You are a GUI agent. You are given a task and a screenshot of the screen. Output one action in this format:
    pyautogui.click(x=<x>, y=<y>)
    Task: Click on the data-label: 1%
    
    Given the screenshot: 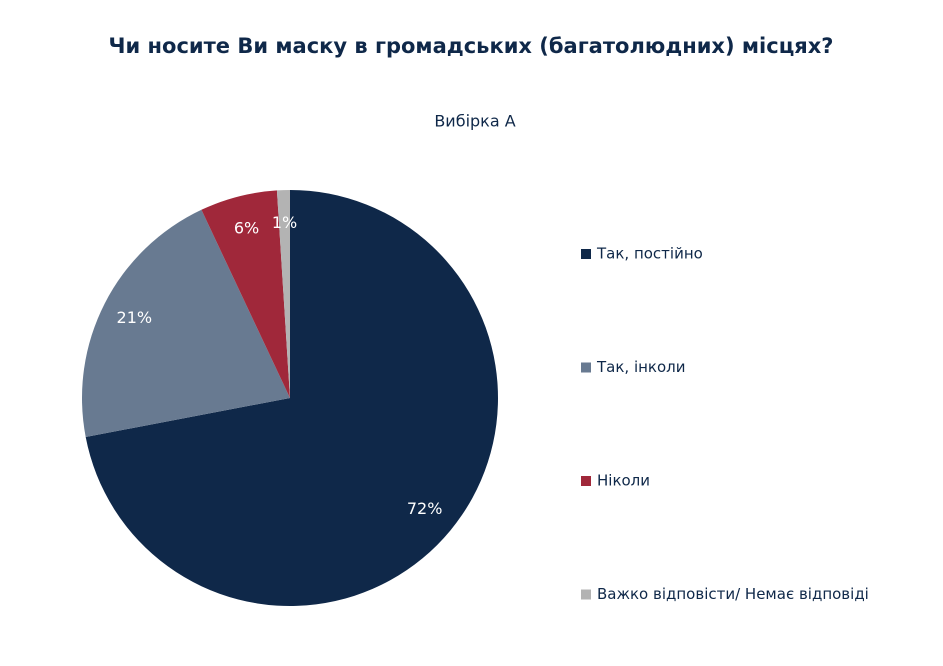 What is the action you would take?
    pyautogui.click(x=284, y=222)
    